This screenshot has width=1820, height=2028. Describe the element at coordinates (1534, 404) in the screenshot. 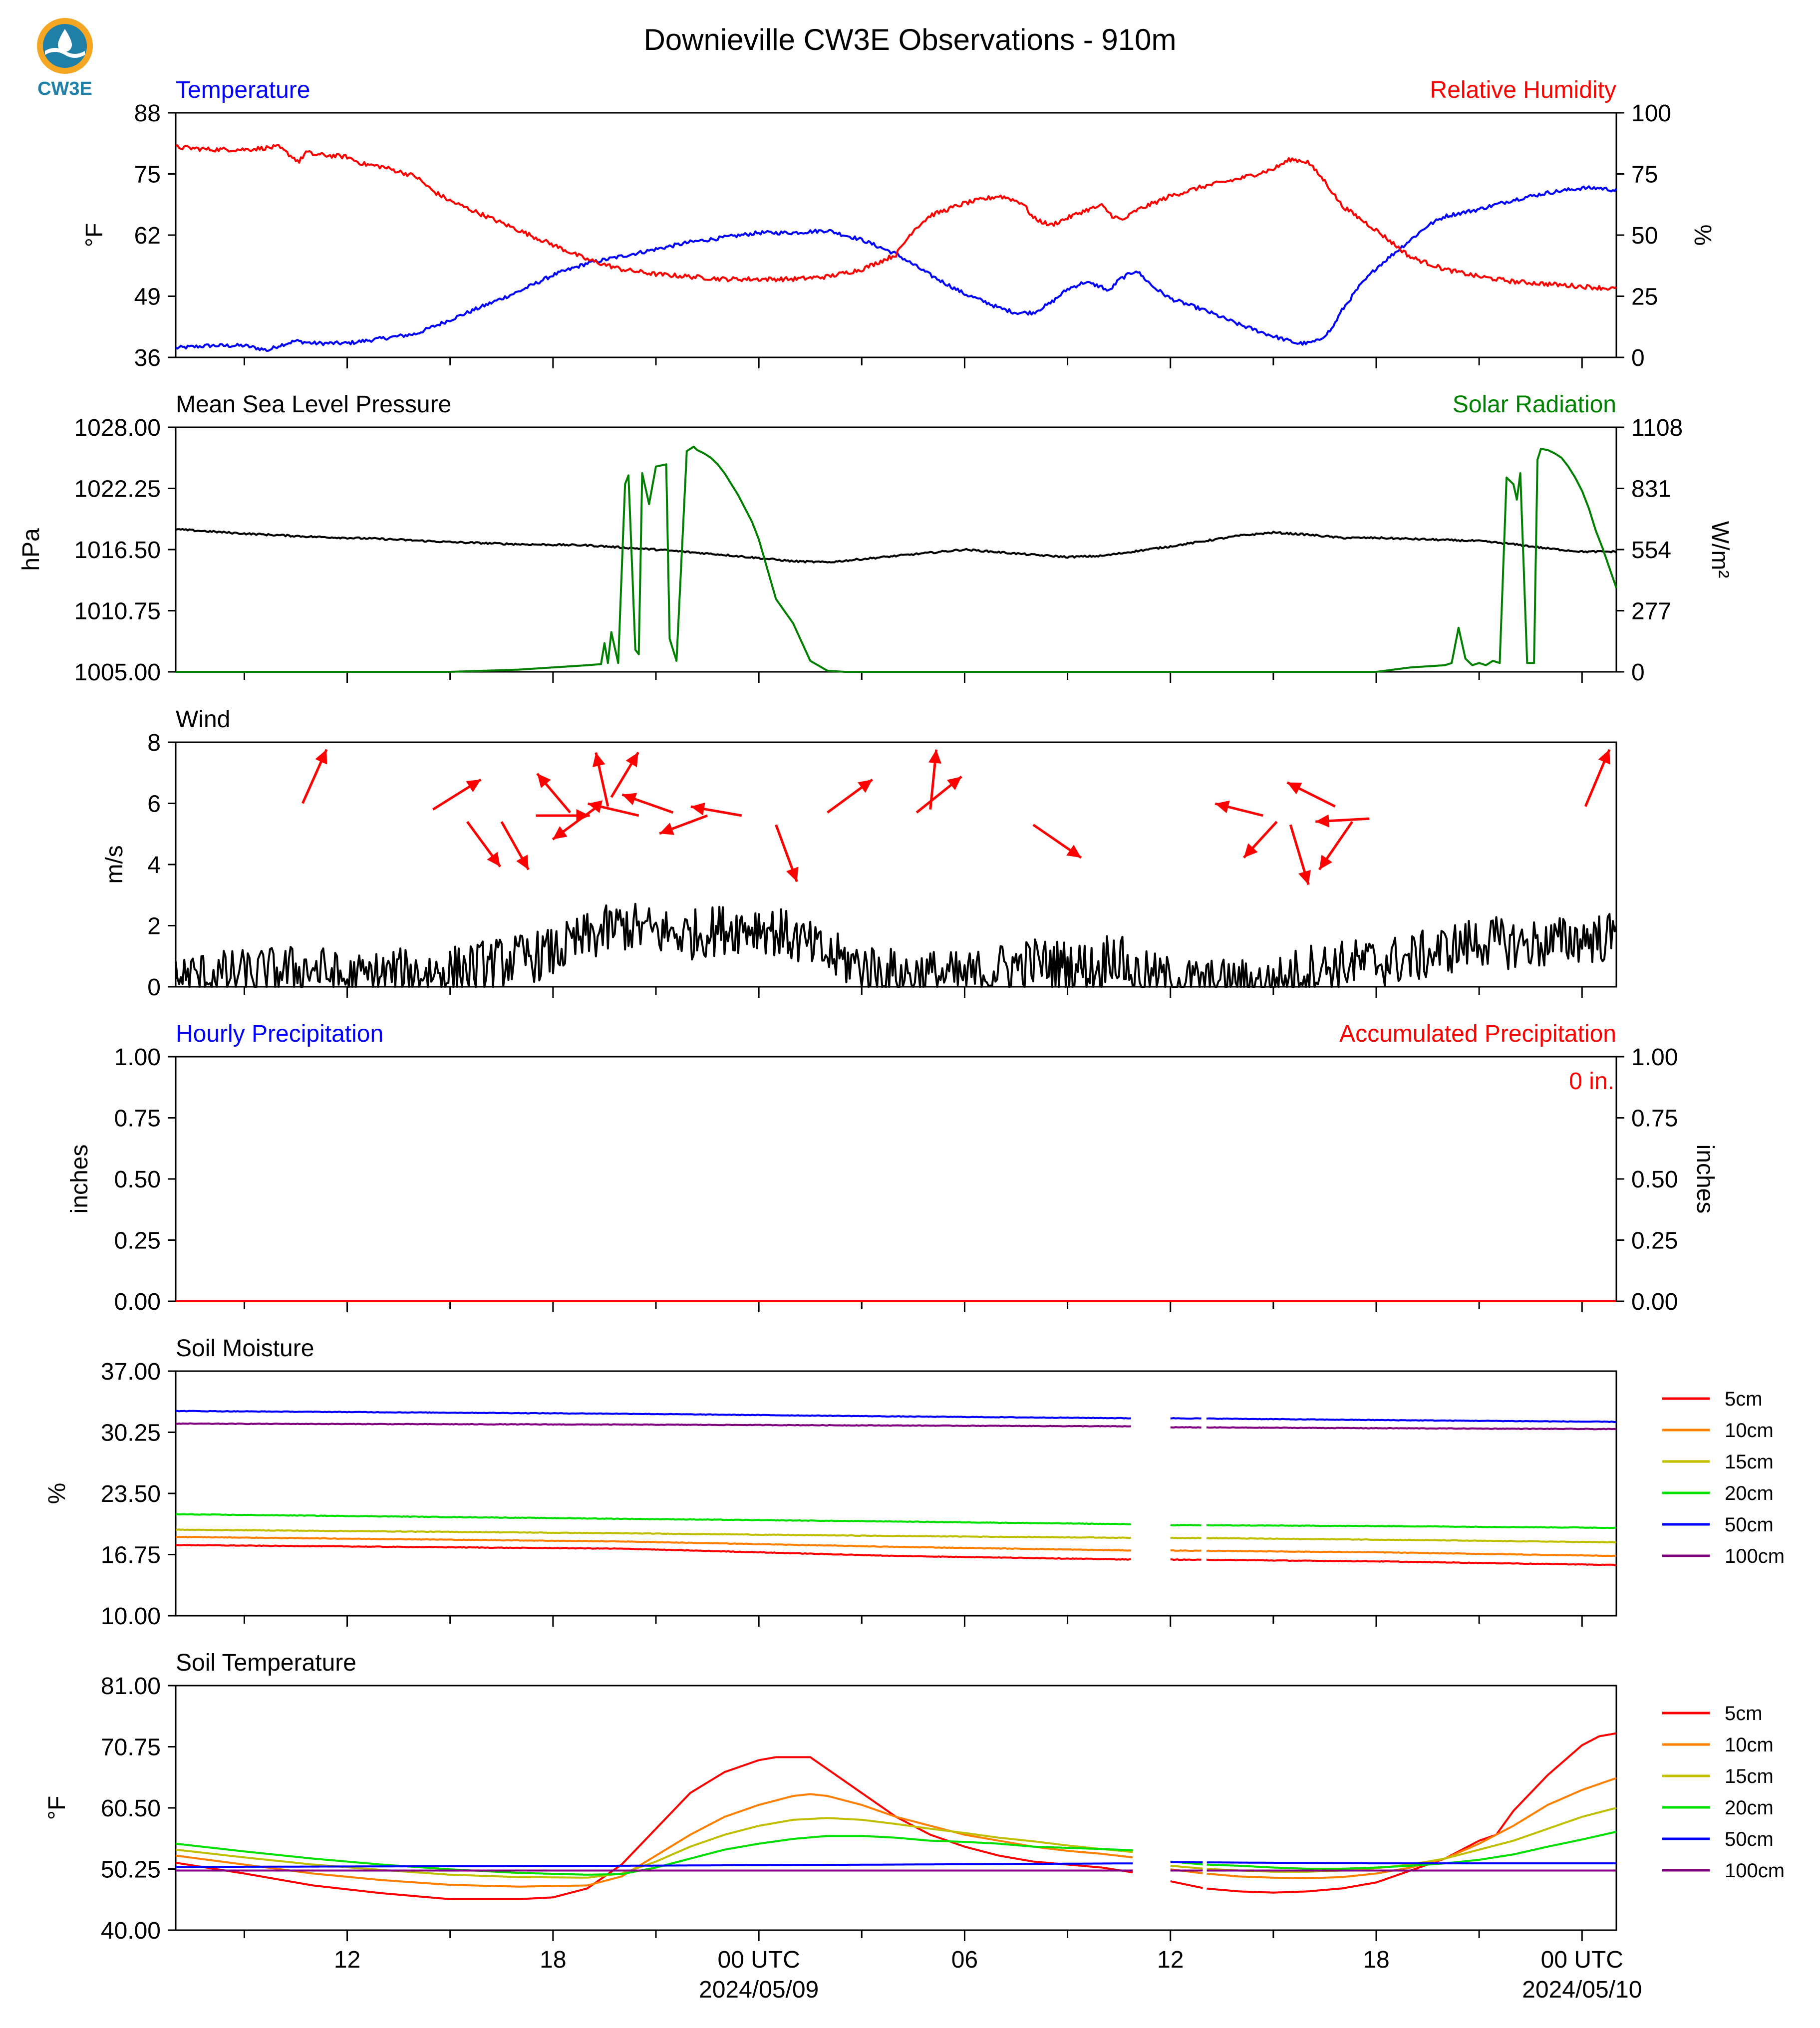

I see `panel-title-right: Solar Radiation` at that location.